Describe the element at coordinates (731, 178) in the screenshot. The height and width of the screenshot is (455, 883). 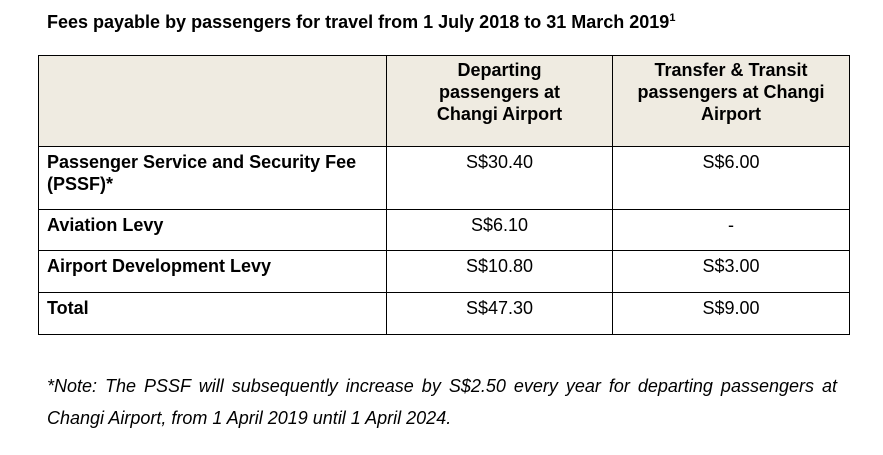
I see `cell-transfer: S$6.00` at that location.